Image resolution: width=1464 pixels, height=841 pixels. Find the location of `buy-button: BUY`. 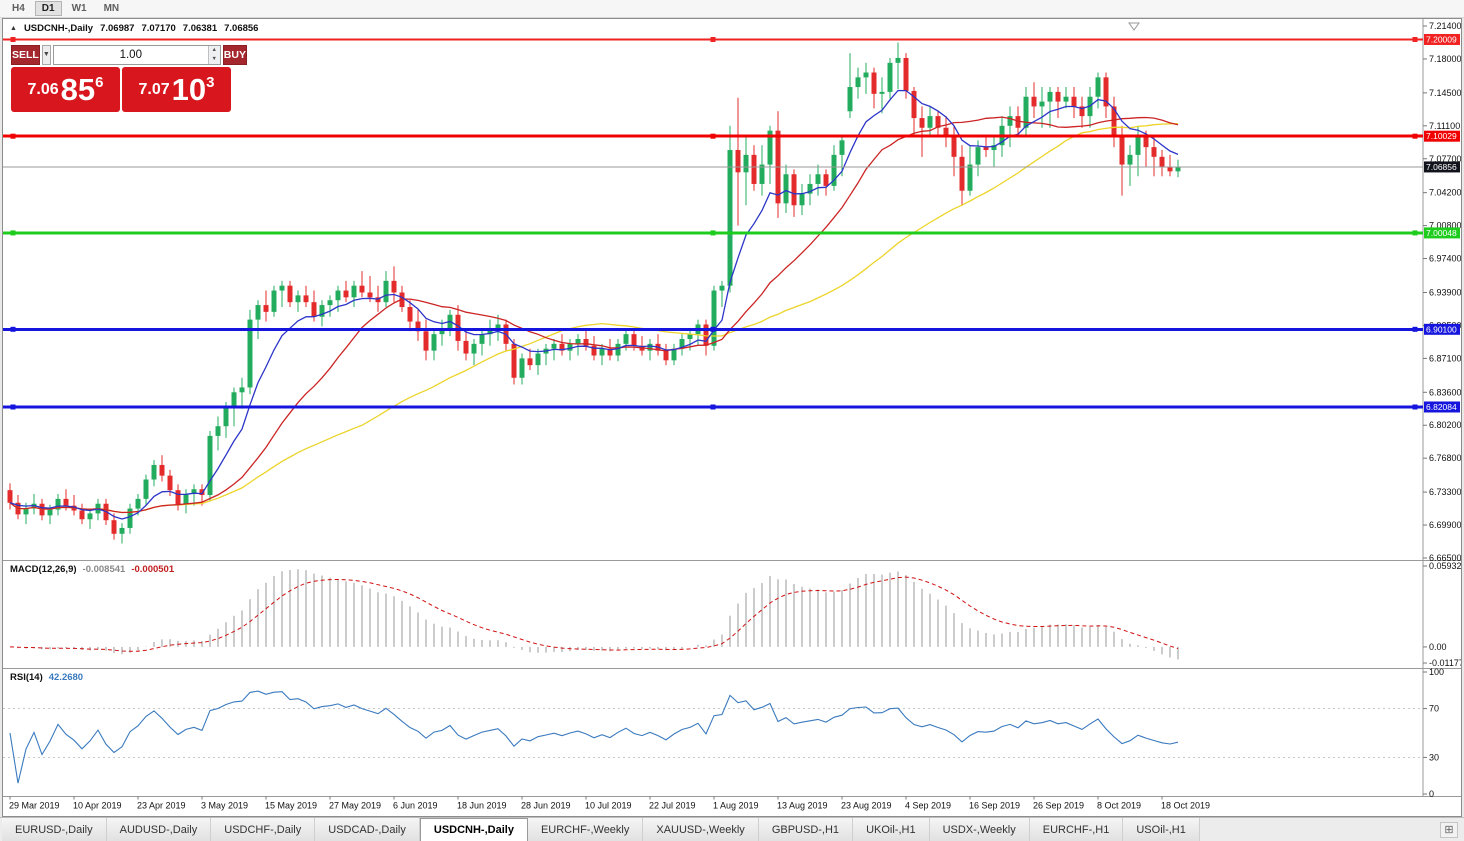

buy-button: BUY is located at coordinates (234, 55).